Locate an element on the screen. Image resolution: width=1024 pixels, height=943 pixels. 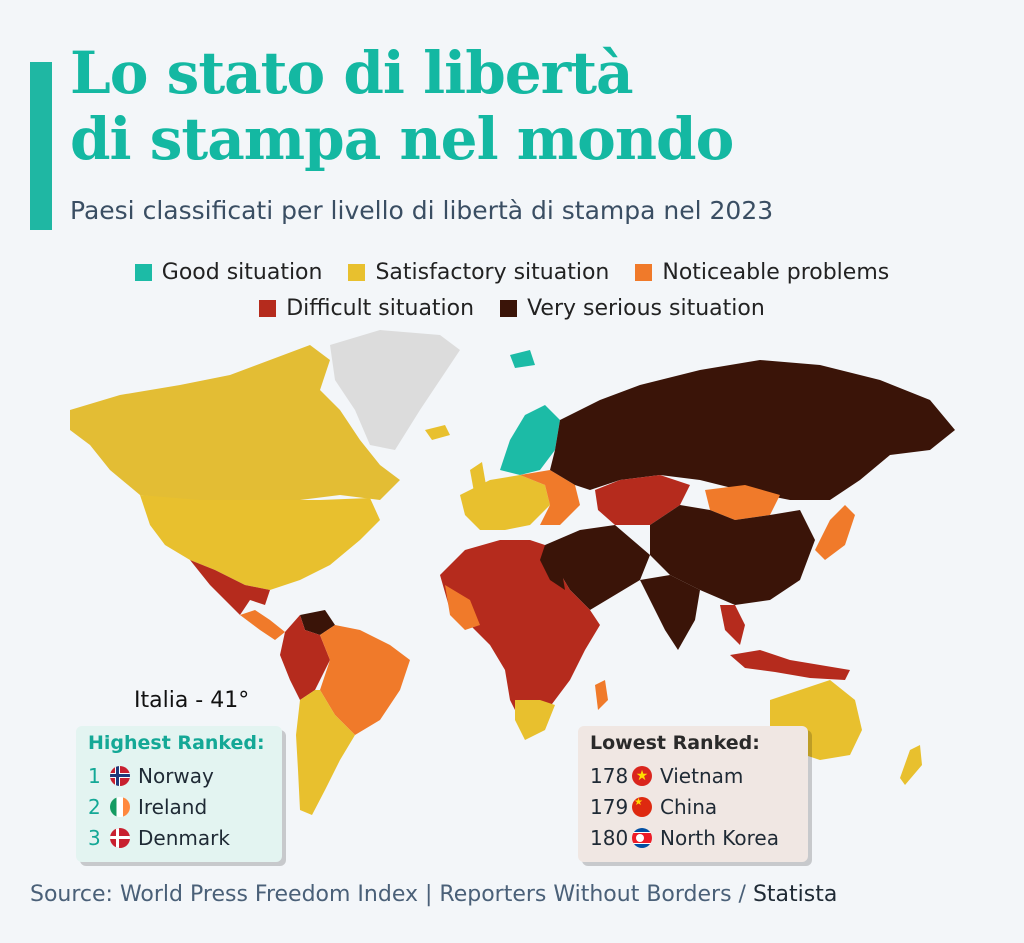
legend-label-satisfactory: Satisfactory situation is located at coordinates (492, 272).